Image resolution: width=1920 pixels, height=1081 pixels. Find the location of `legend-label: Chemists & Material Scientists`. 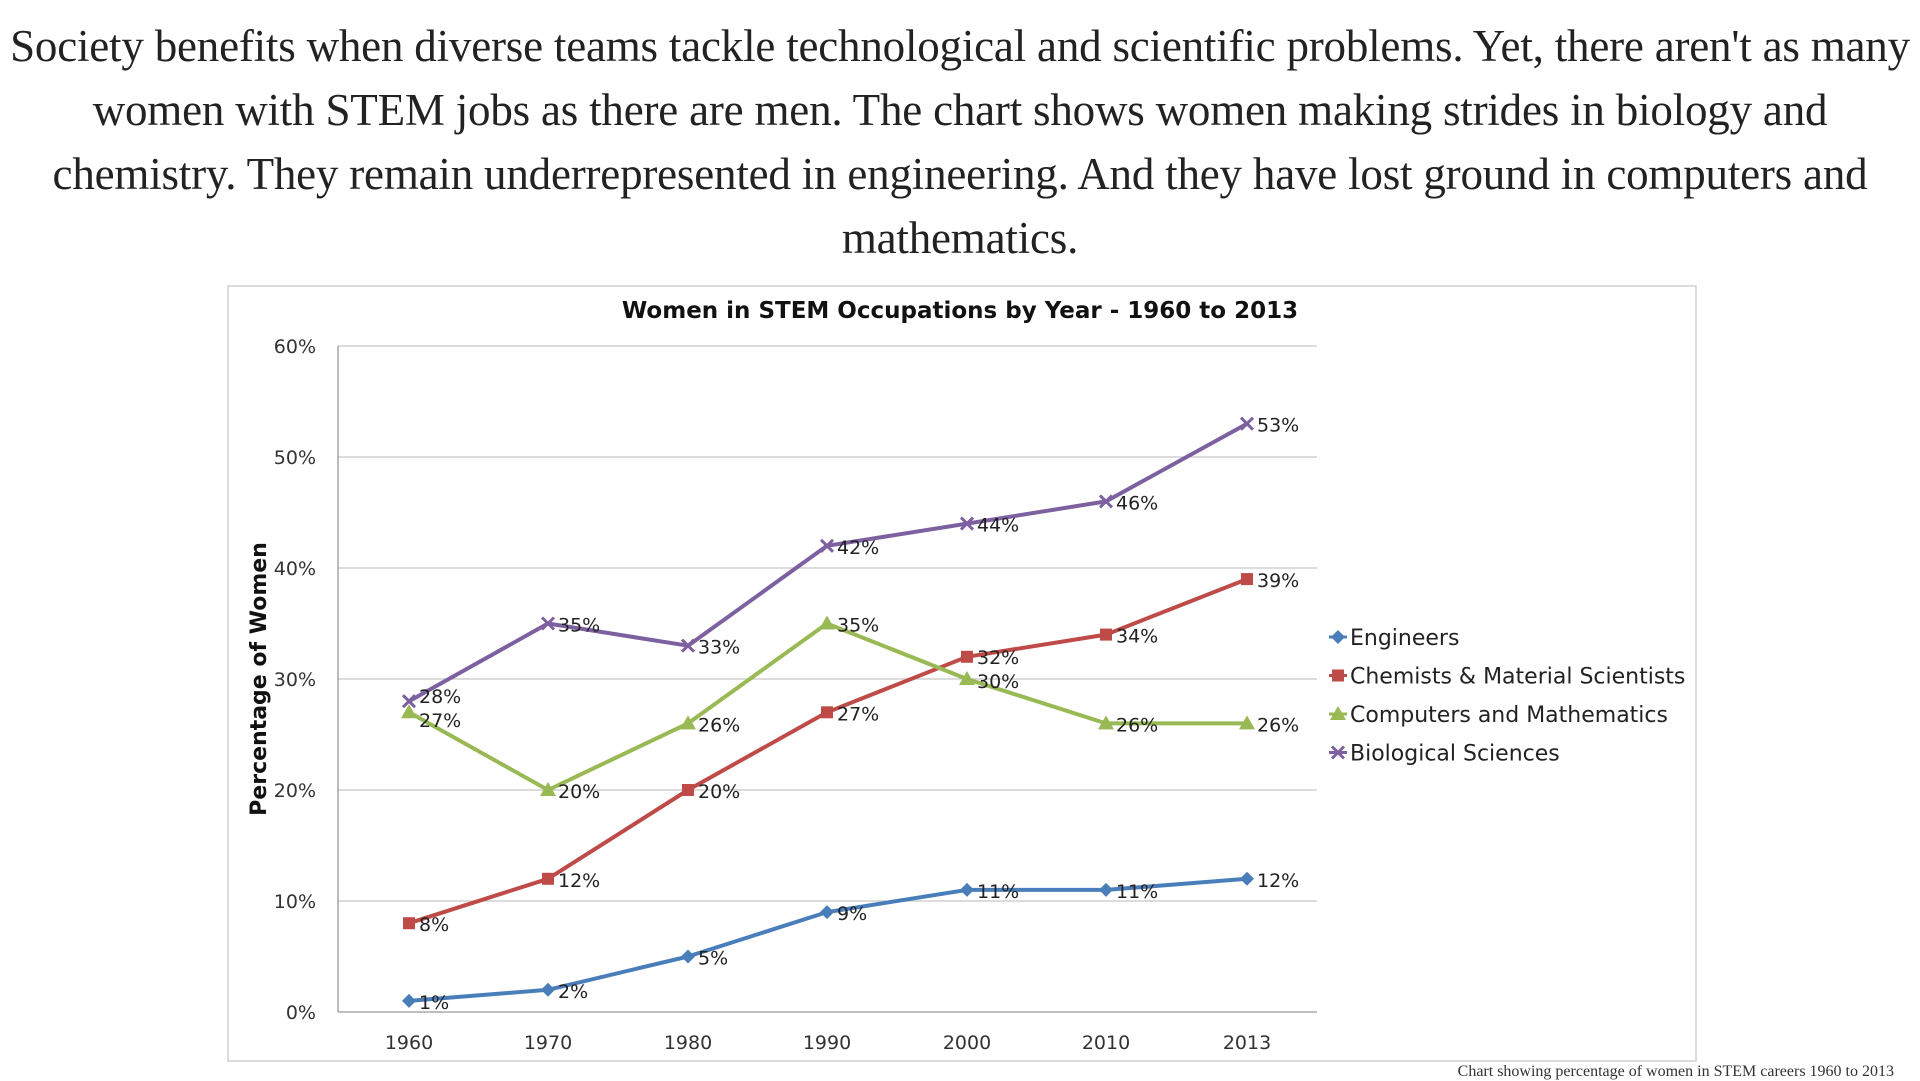

legend-label: Chemists & Material Scientists is located at coordinates (1517, 677).